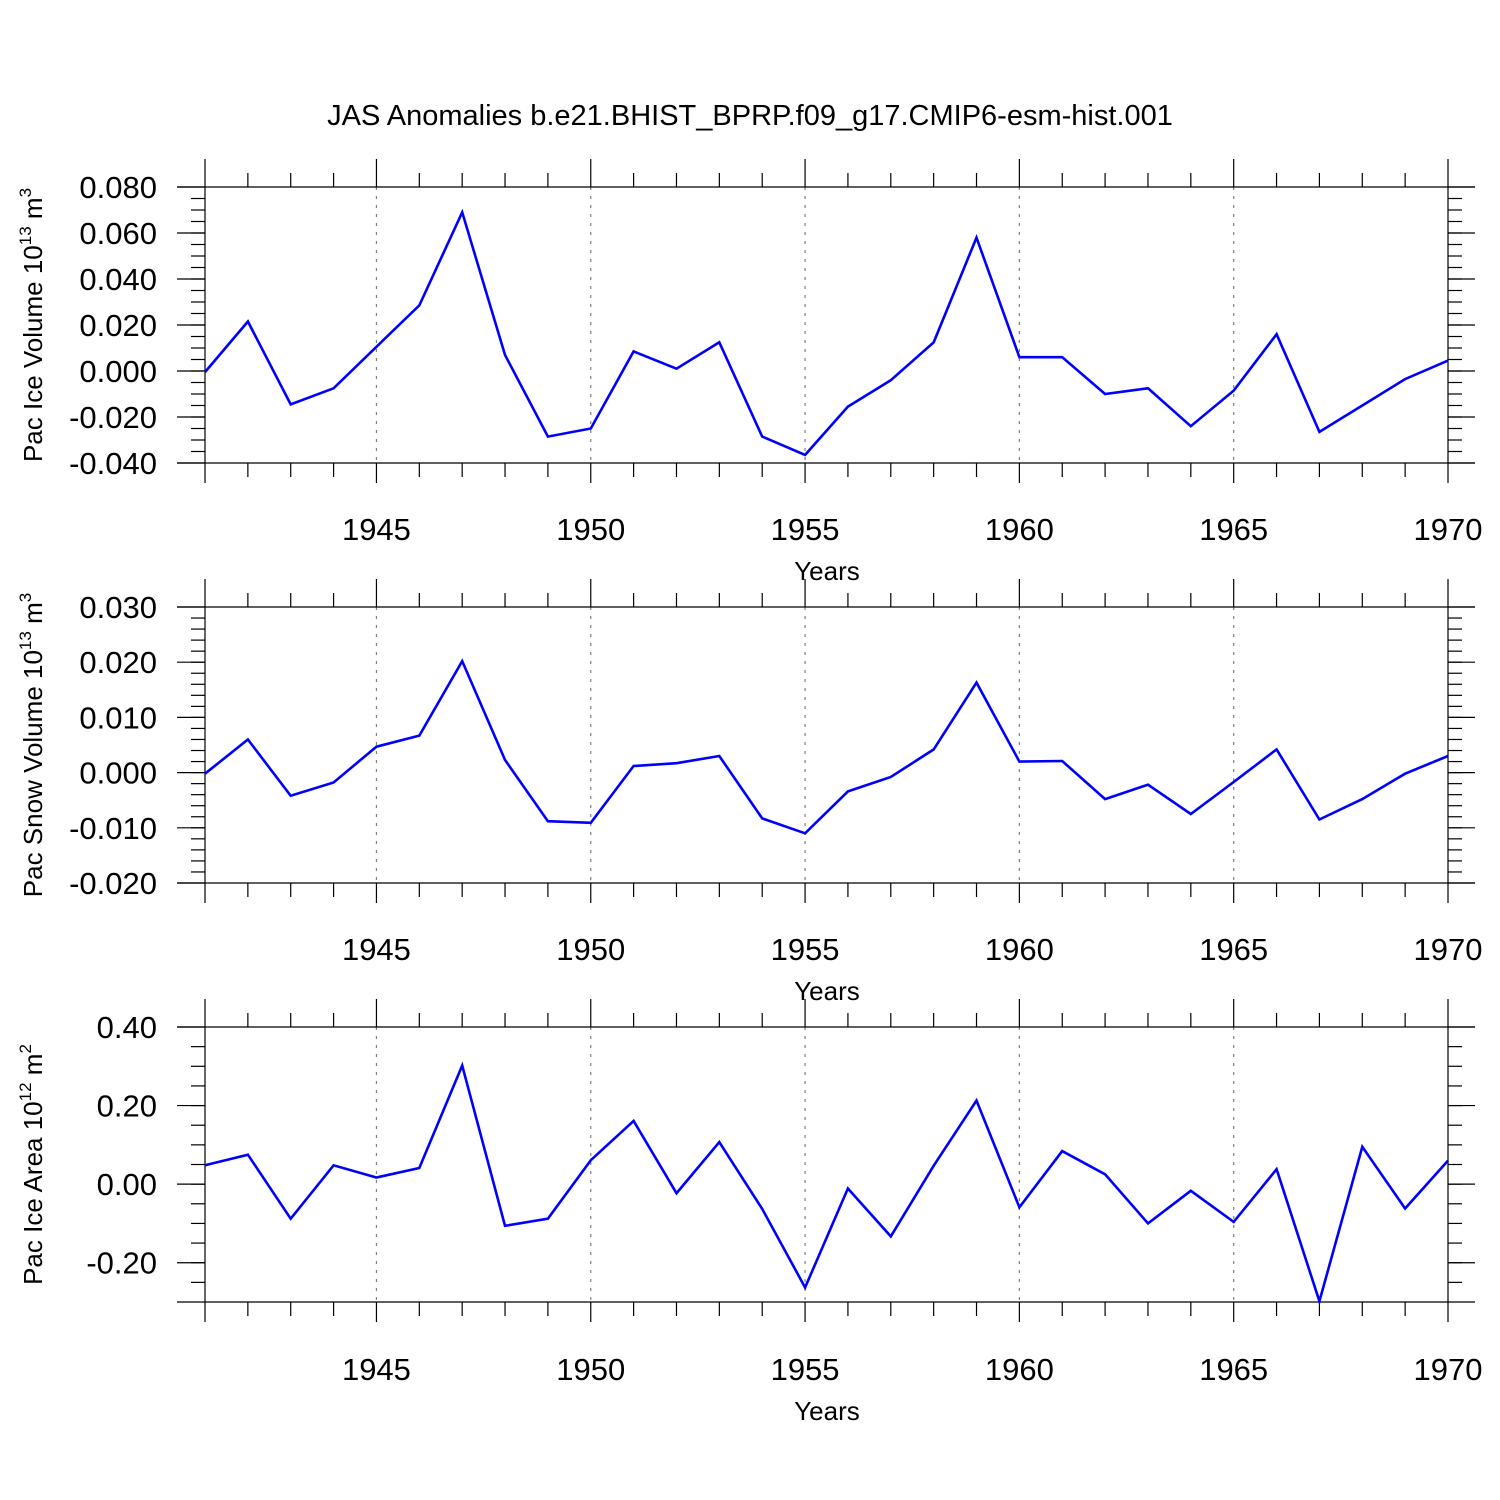 The width and height of the screenshot is (1500, 1500). I want to click on y-axis-title: Pac Snow Volume 1013 m3, so click(32, 745).